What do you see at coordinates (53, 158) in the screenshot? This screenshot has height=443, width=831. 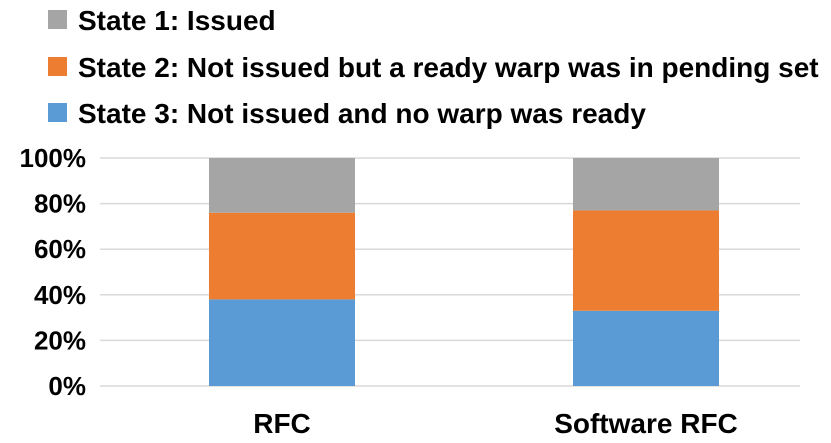 I see `y-tick-label: 100%` at bounding box center [53, 158].